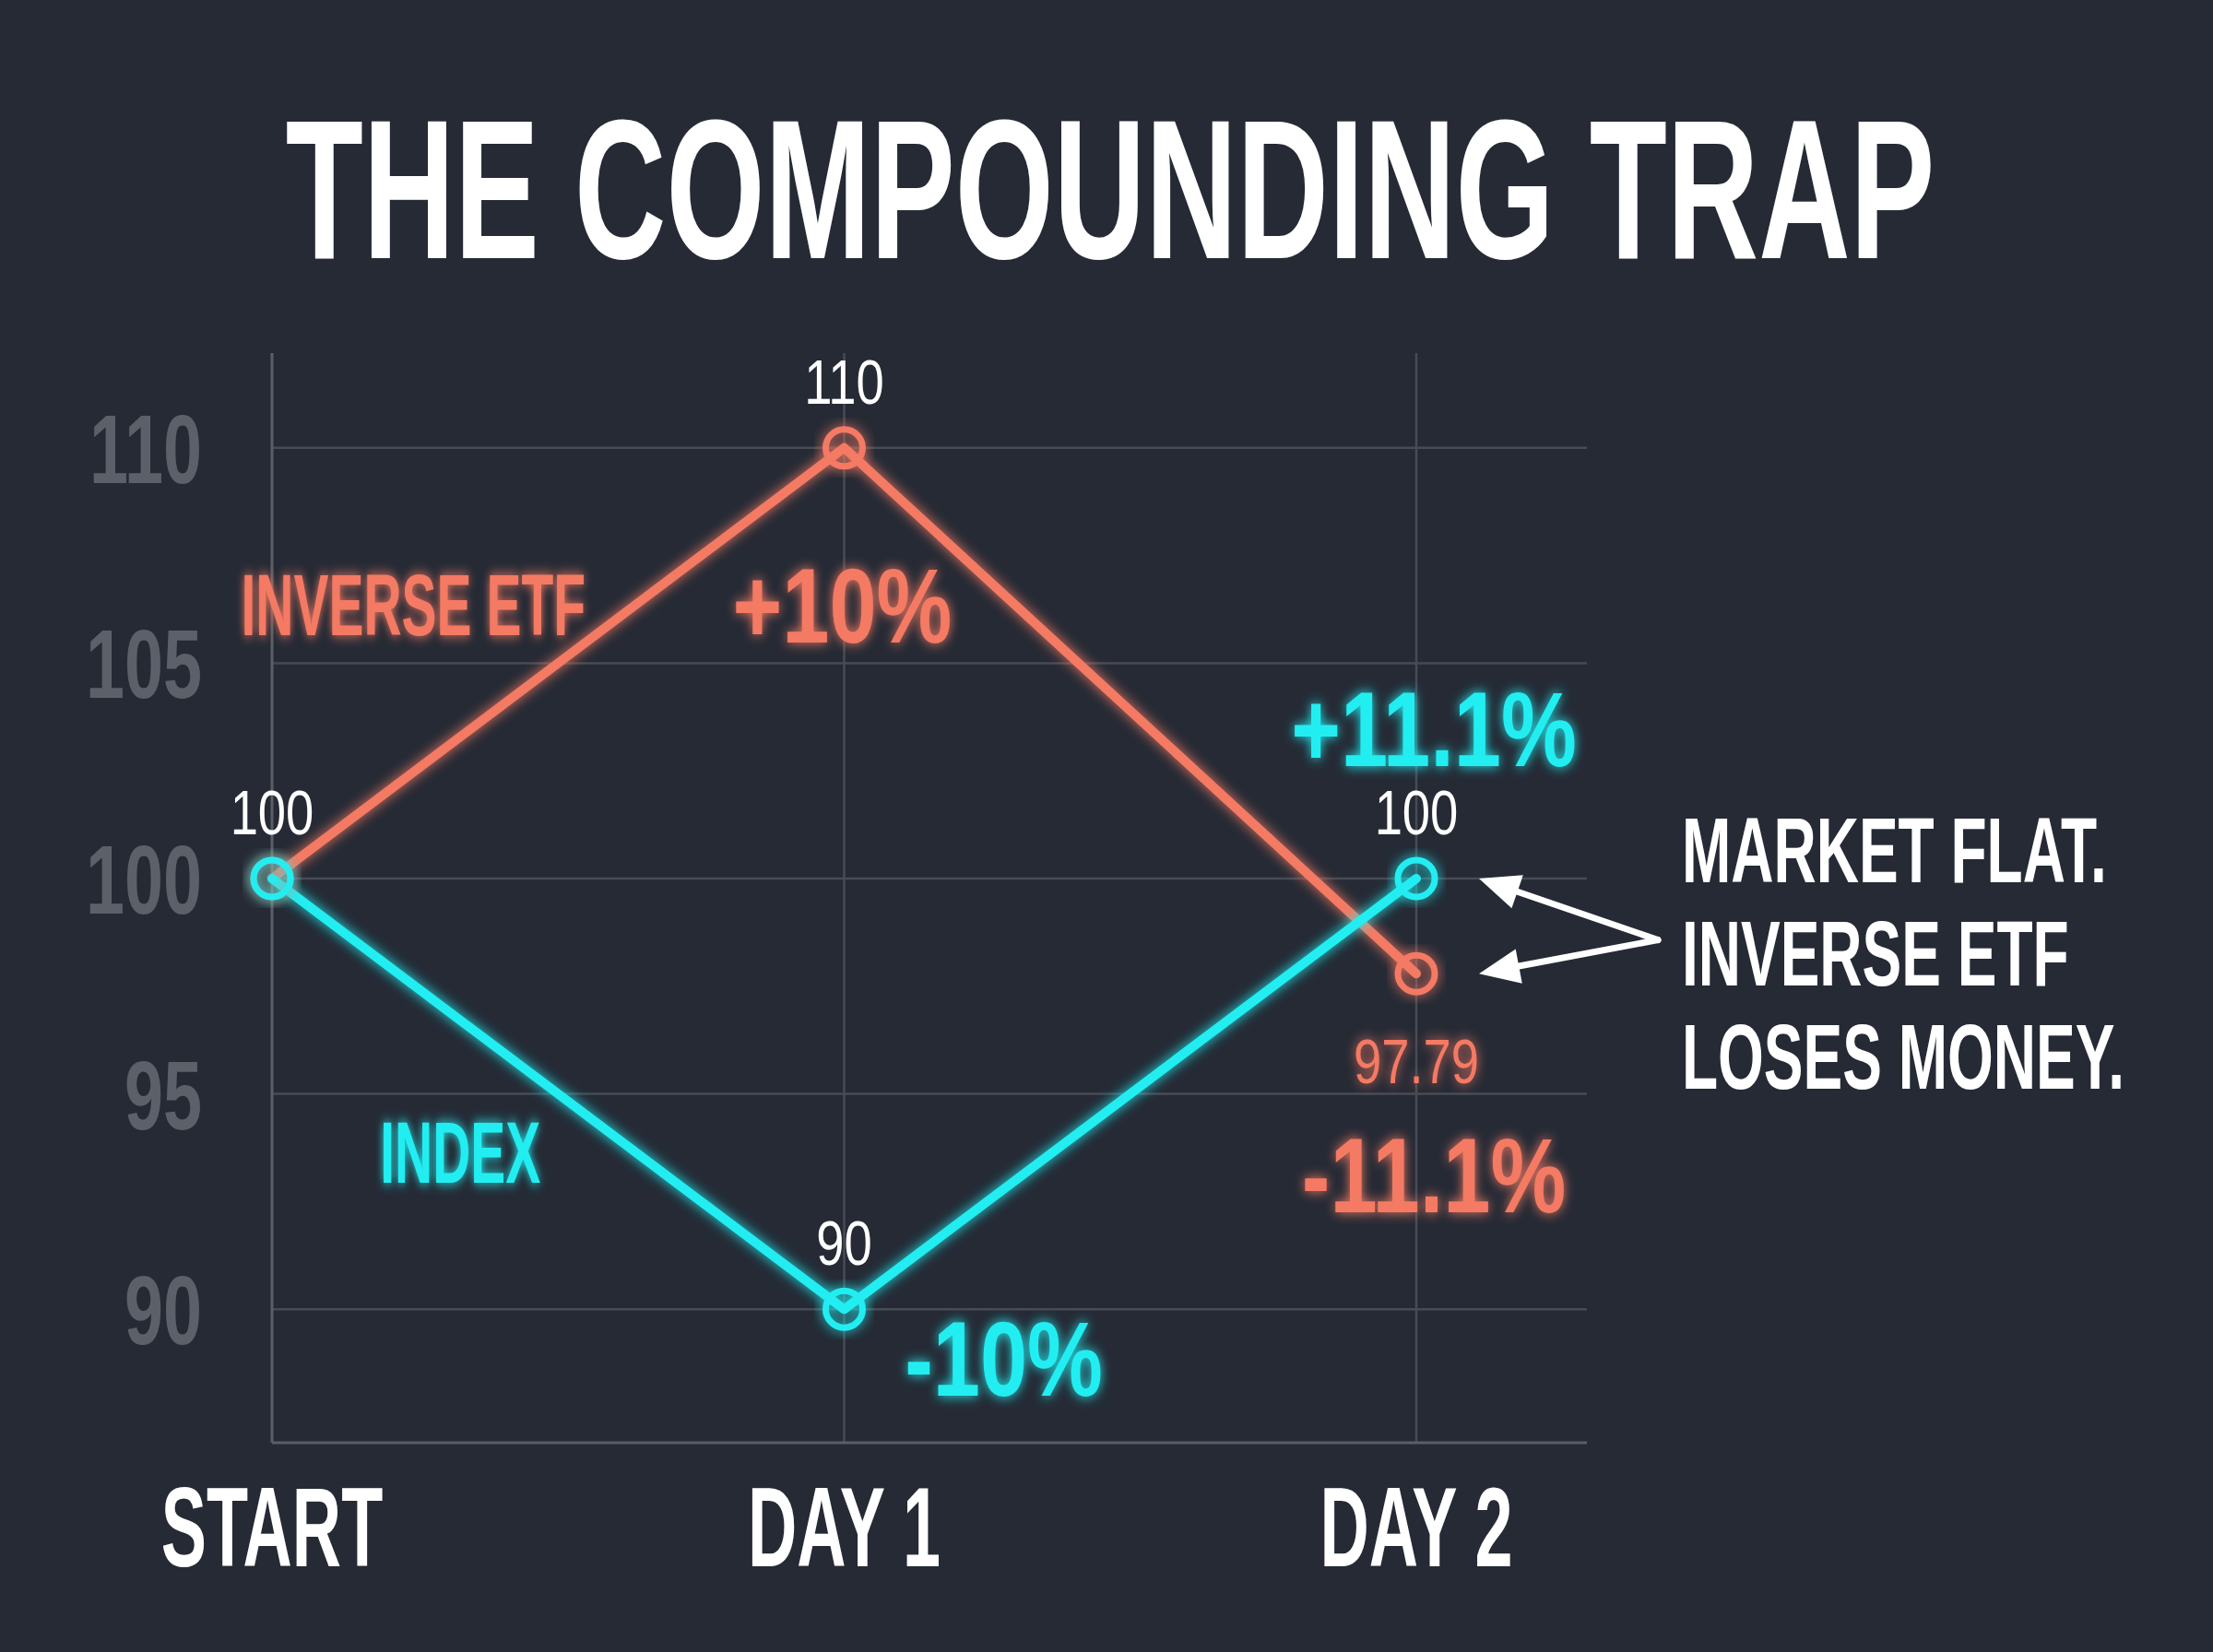  What do you see at coordinates (844, 1526) in the screenshot?
I see `x-tick-label: DAY 1` at bounding box center [844, 1526].